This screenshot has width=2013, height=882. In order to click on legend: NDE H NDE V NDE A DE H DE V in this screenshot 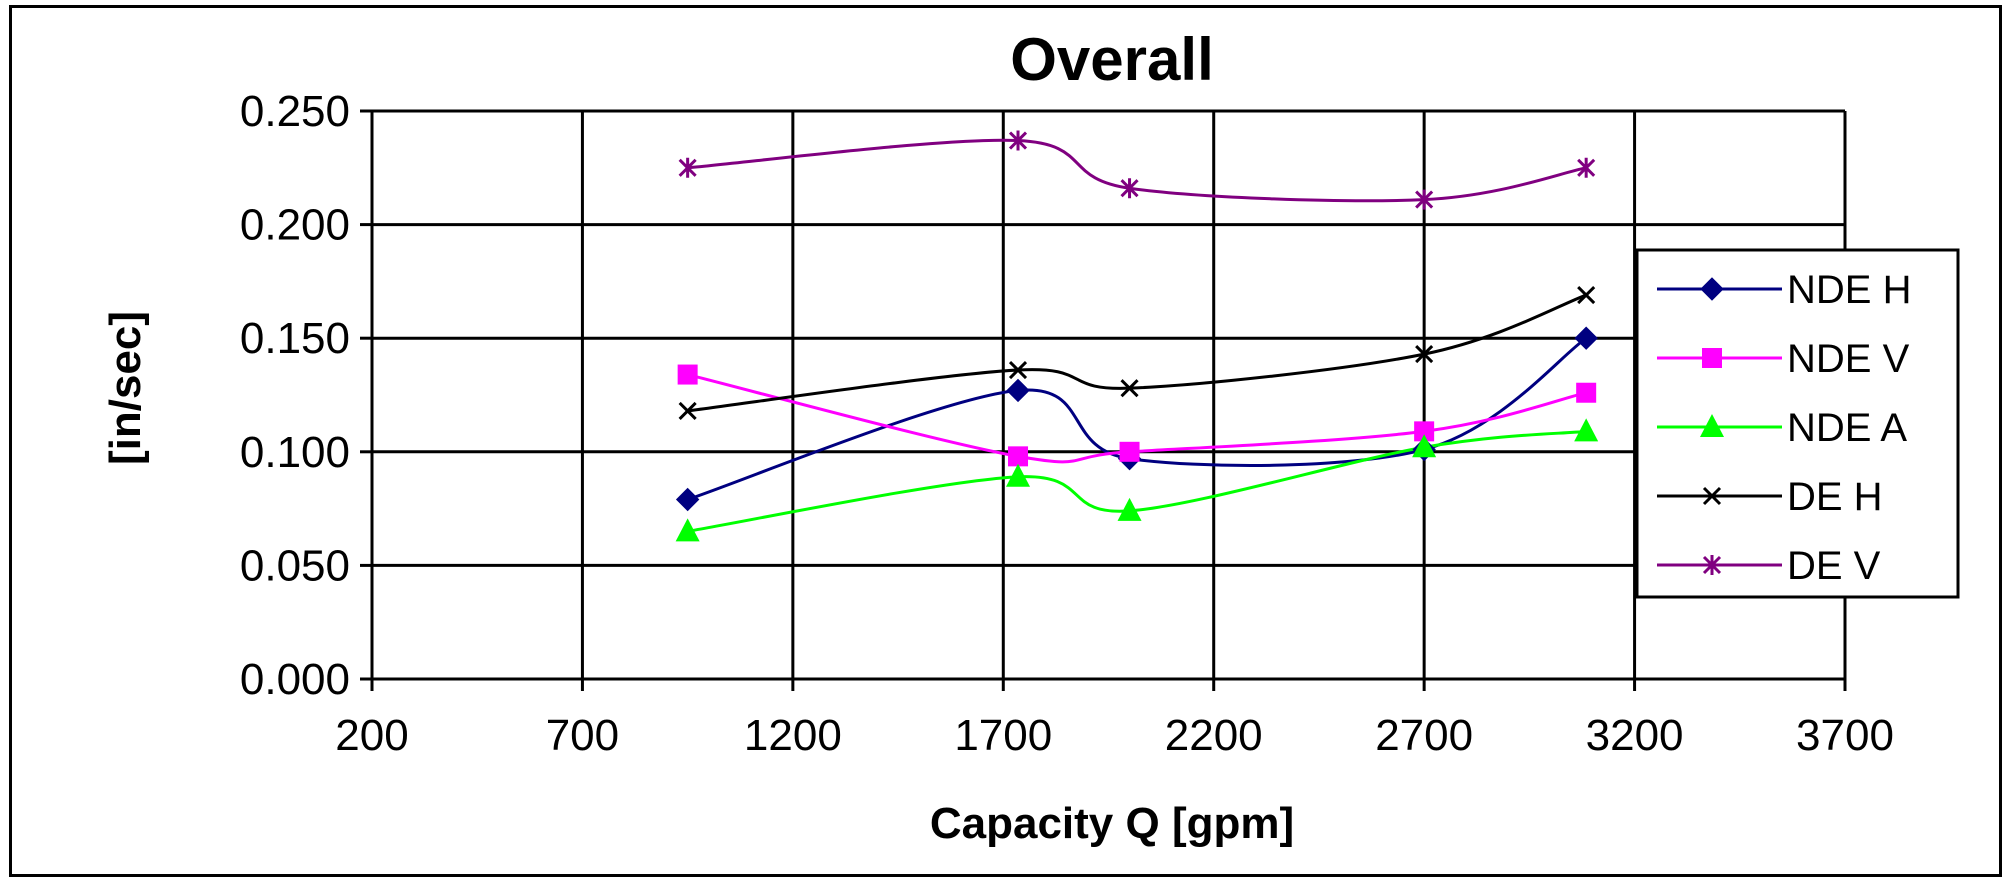, I will do `click(1797, 423)`.